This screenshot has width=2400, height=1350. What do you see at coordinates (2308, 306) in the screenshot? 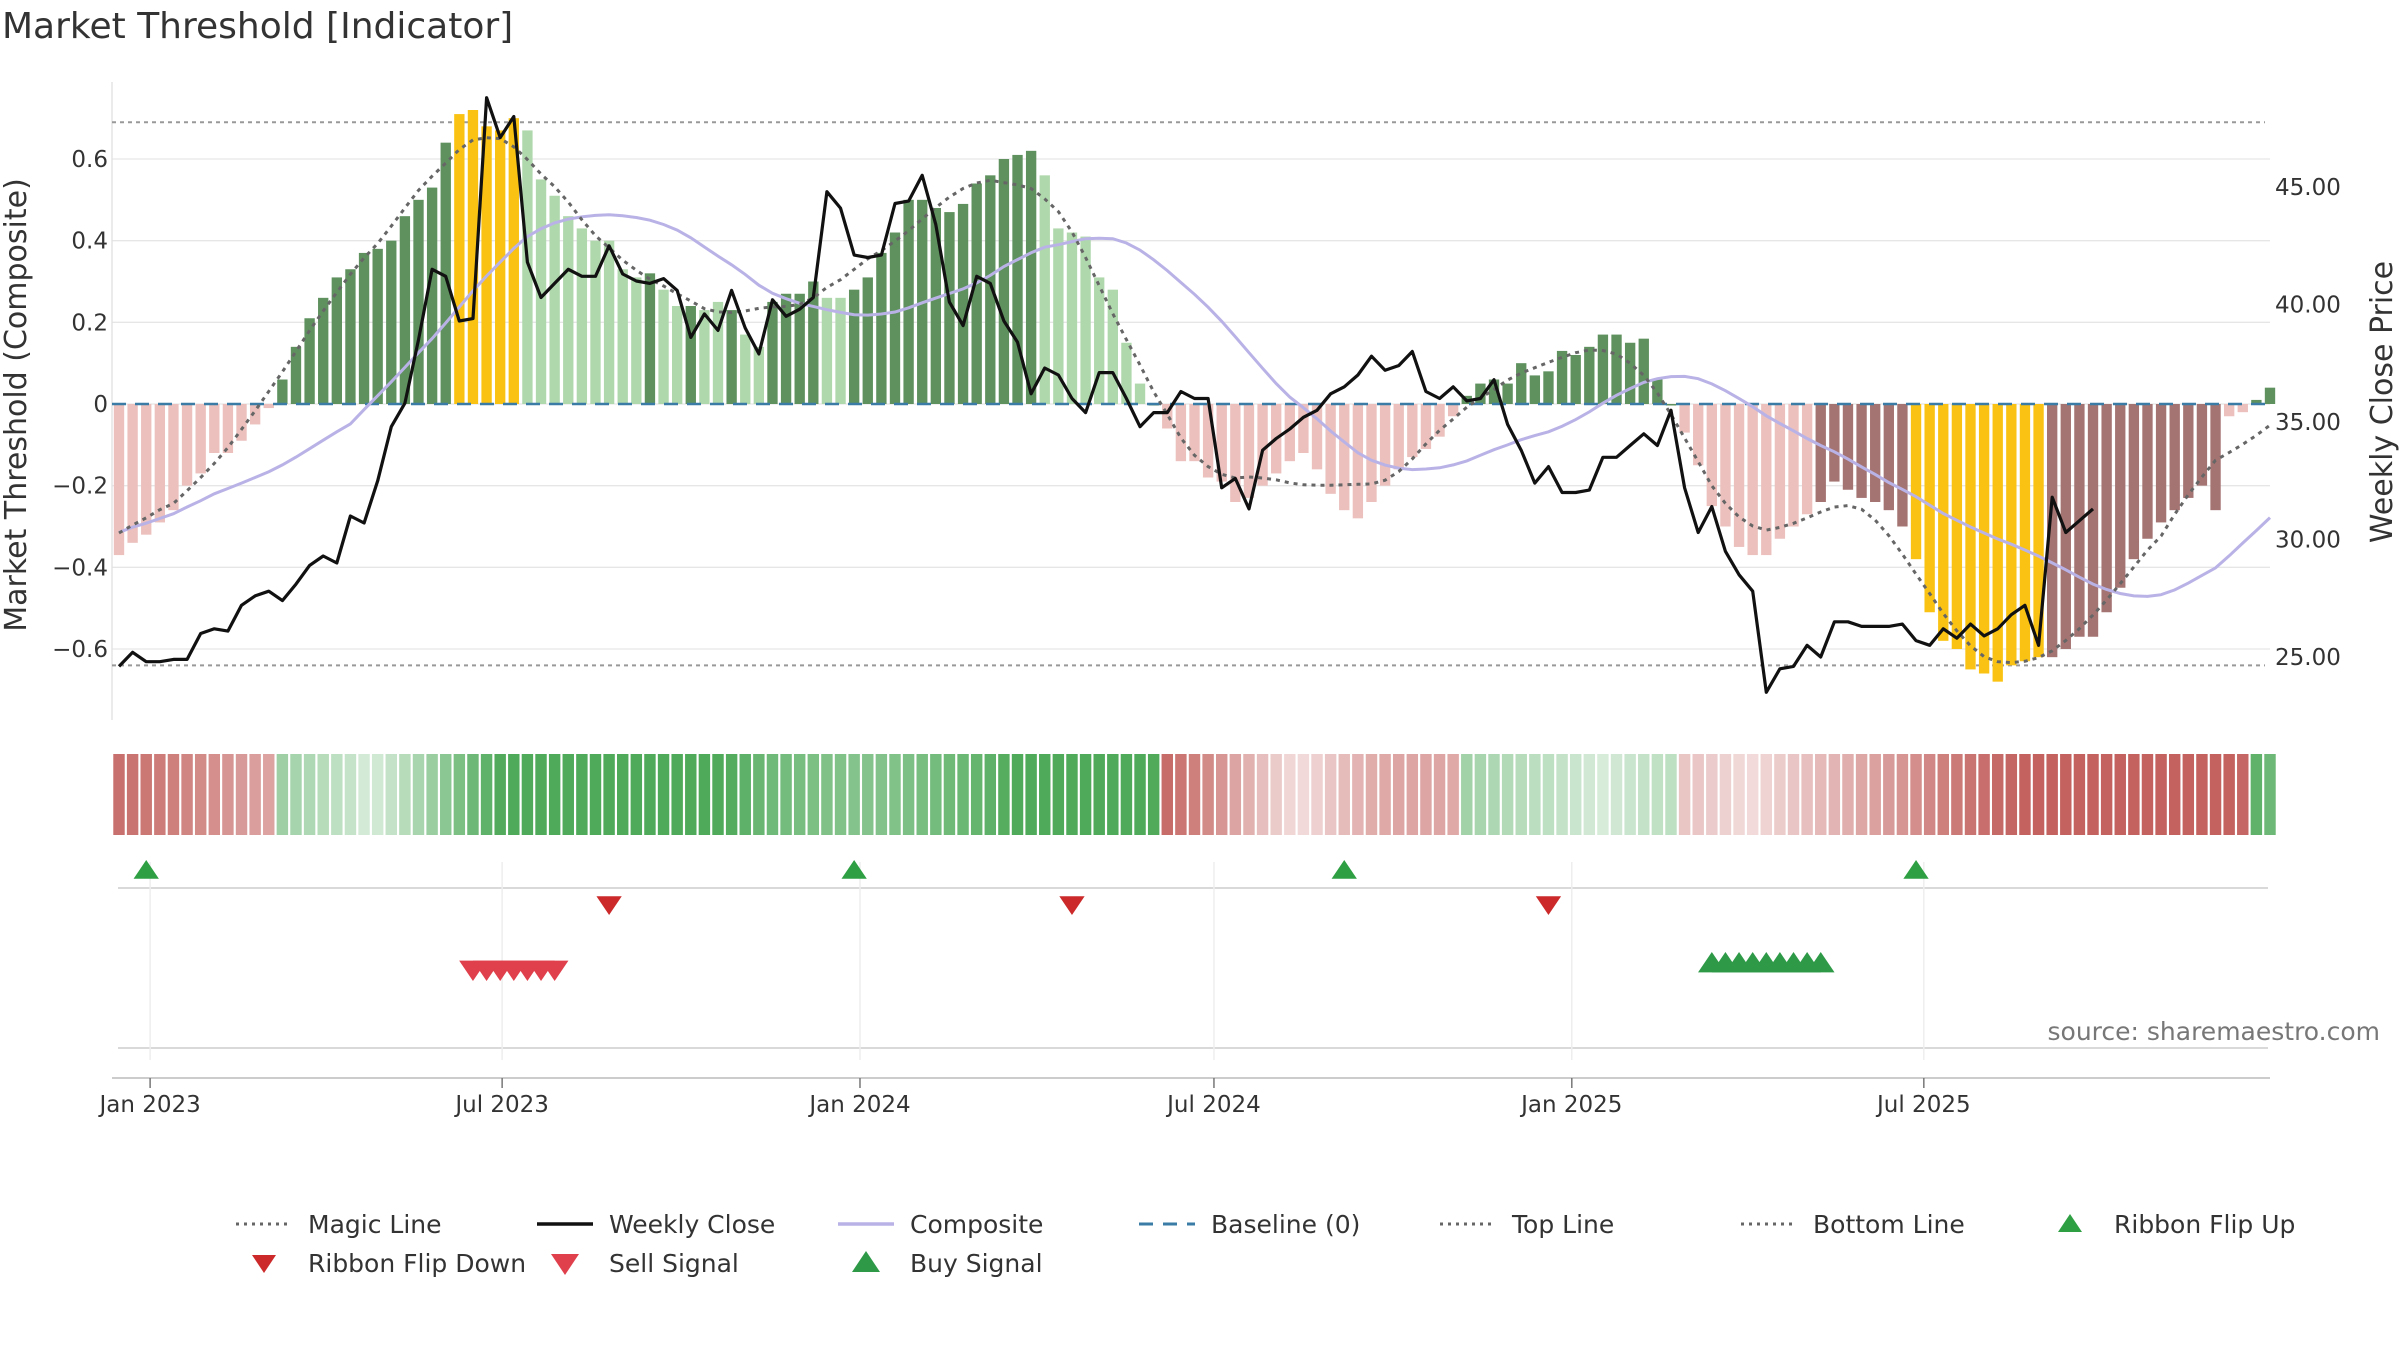
I see `right-tick-label: 40.00` at bounding box center [2308, 306].